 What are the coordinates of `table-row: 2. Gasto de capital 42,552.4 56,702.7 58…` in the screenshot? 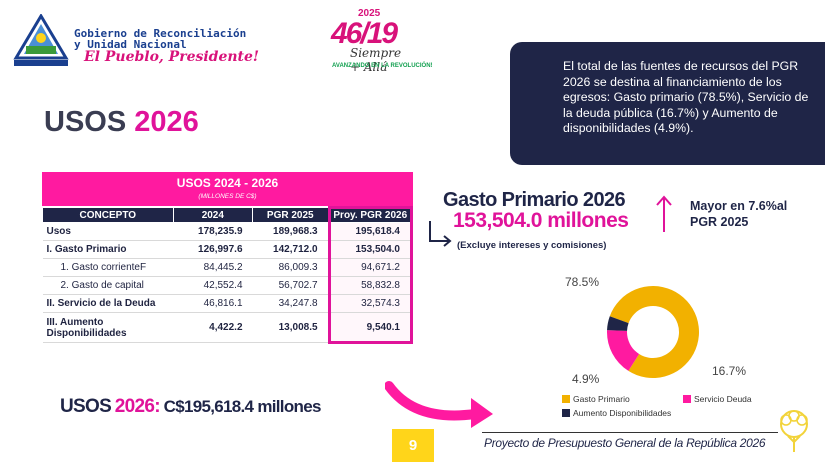 It's located at (228, 285).